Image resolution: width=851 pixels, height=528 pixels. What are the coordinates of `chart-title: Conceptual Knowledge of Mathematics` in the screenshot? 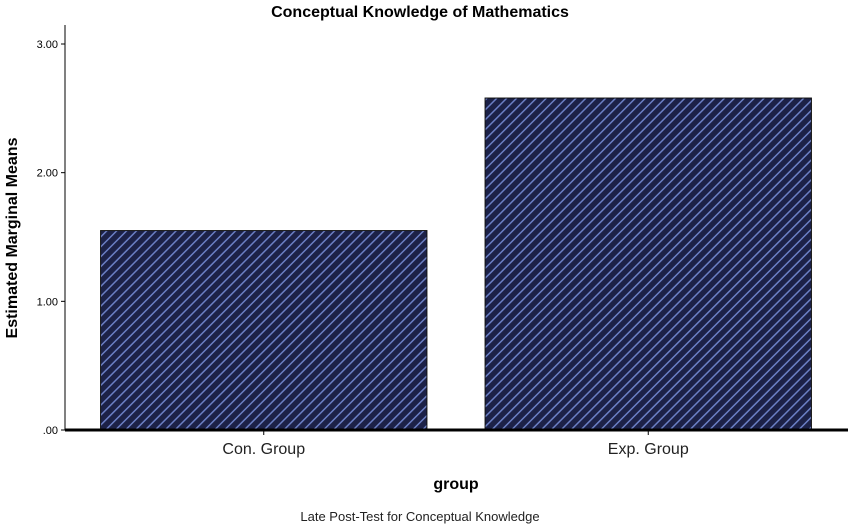 It's located at (420, 12).